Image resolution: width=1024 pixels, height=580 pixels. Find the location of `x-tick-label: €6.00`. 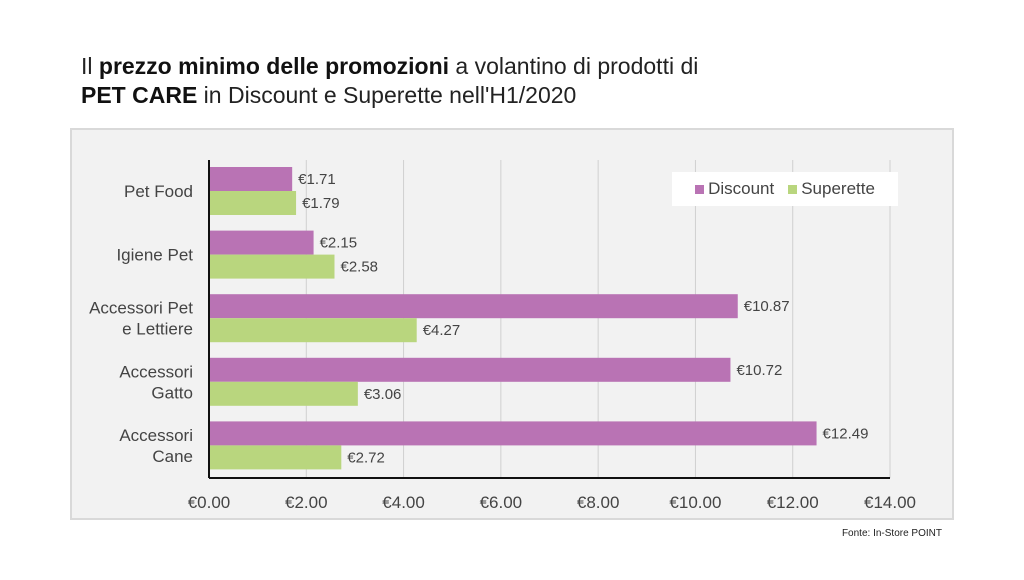

x-tick-label: €6.00 is located at coordinates (501, 502).